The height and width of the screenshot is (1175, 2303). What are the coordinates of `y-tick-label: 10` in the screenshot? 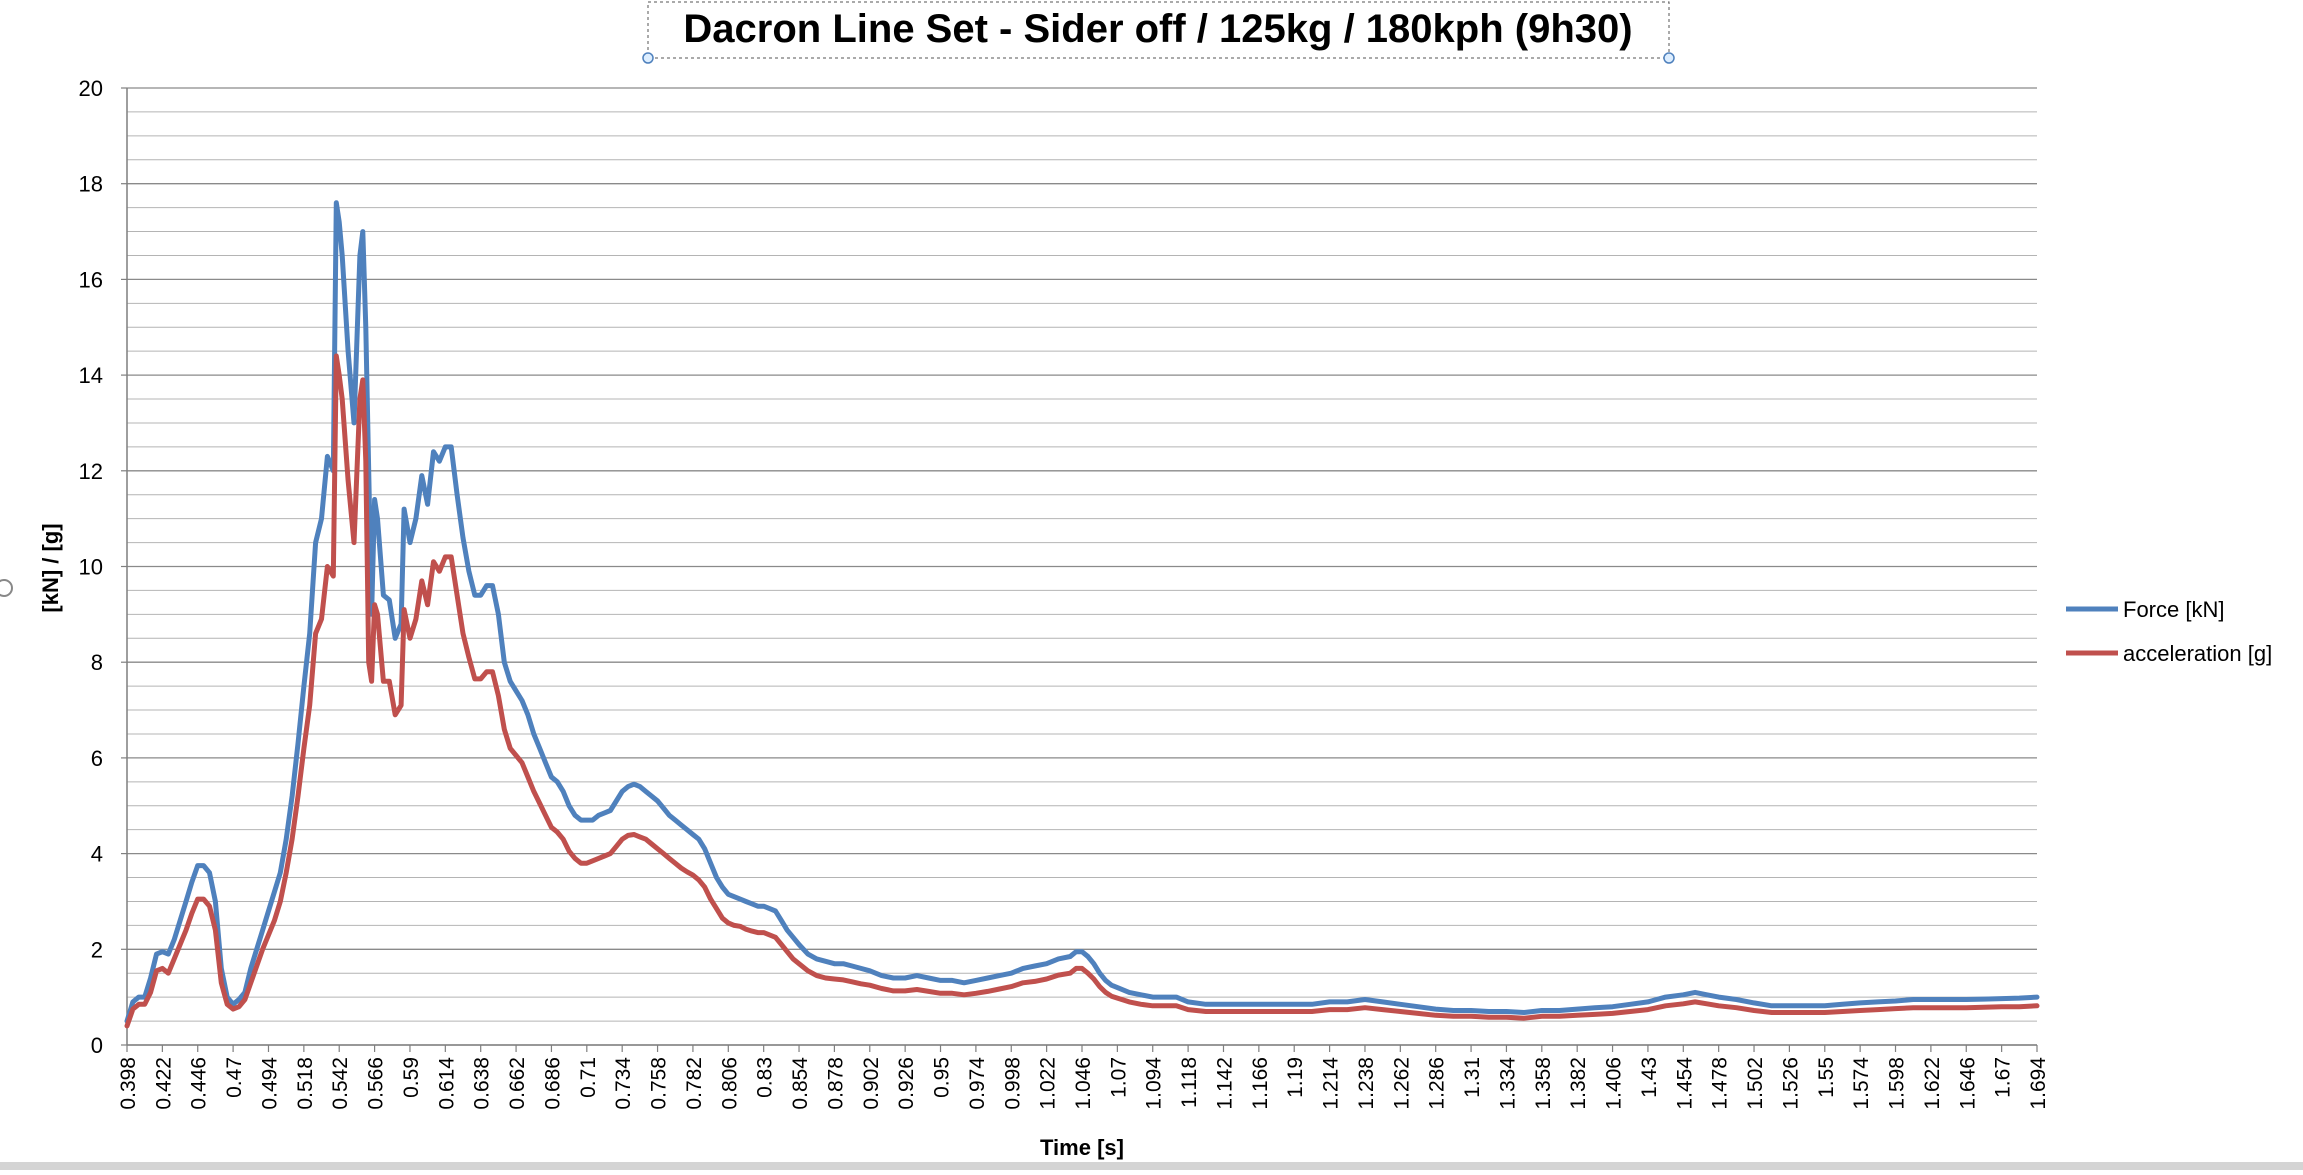 It's located at (91, 567).